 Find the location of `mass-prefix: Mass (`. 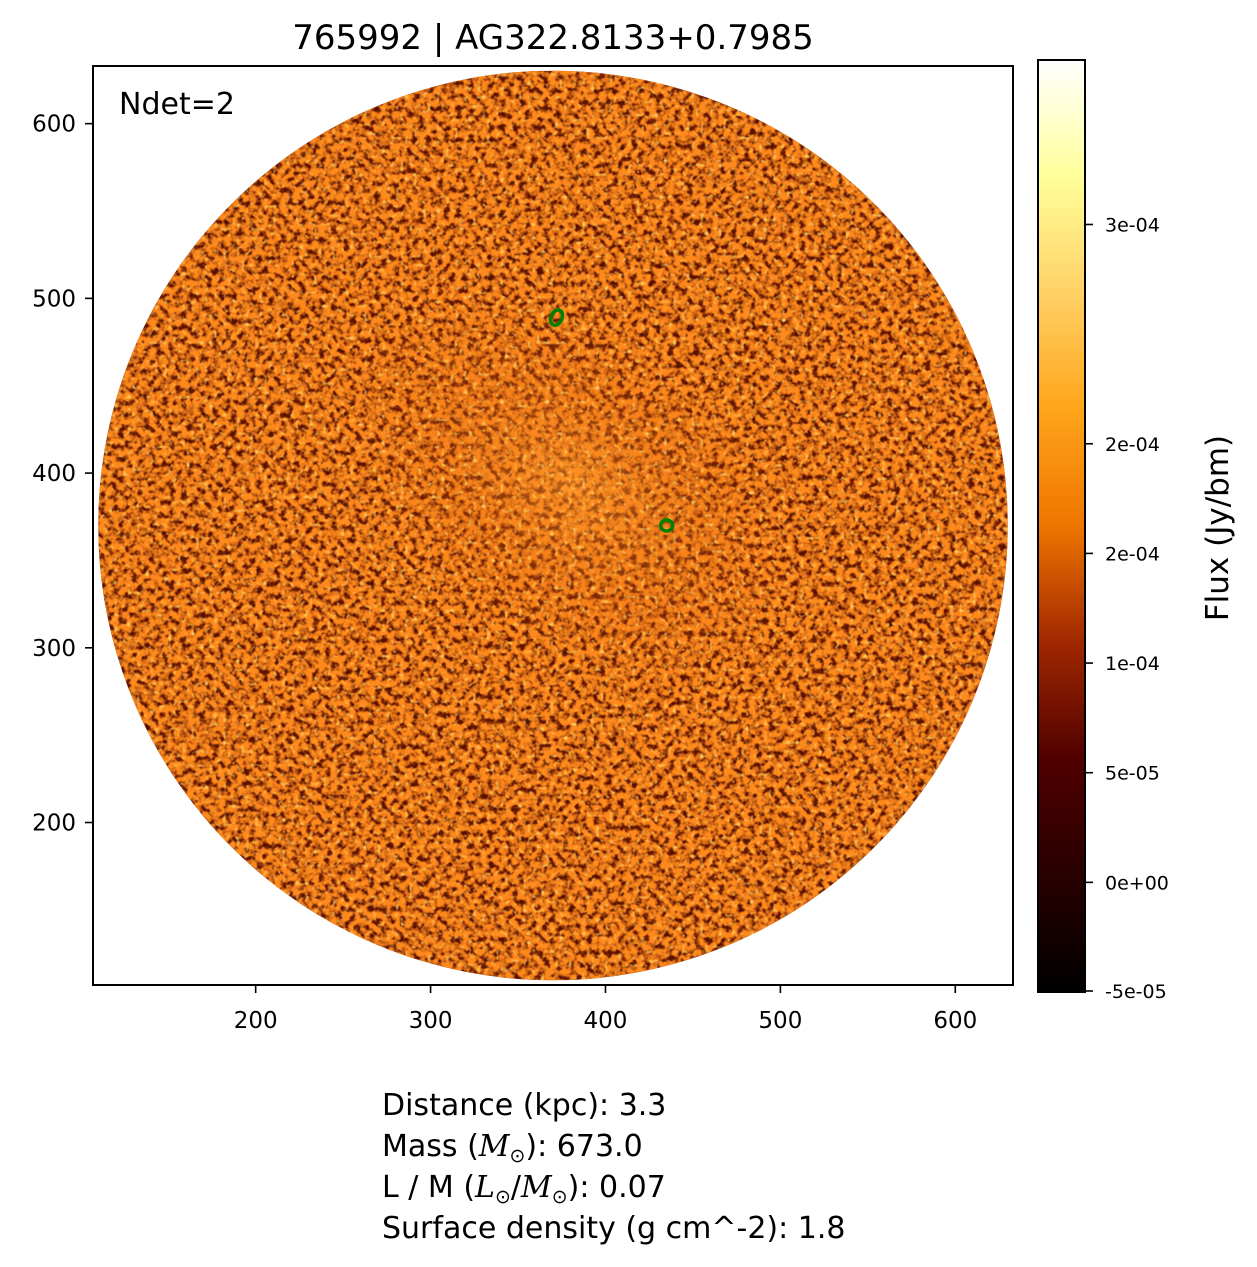

mass-prefix: Mass ( is located at coordinates (430, 1146).